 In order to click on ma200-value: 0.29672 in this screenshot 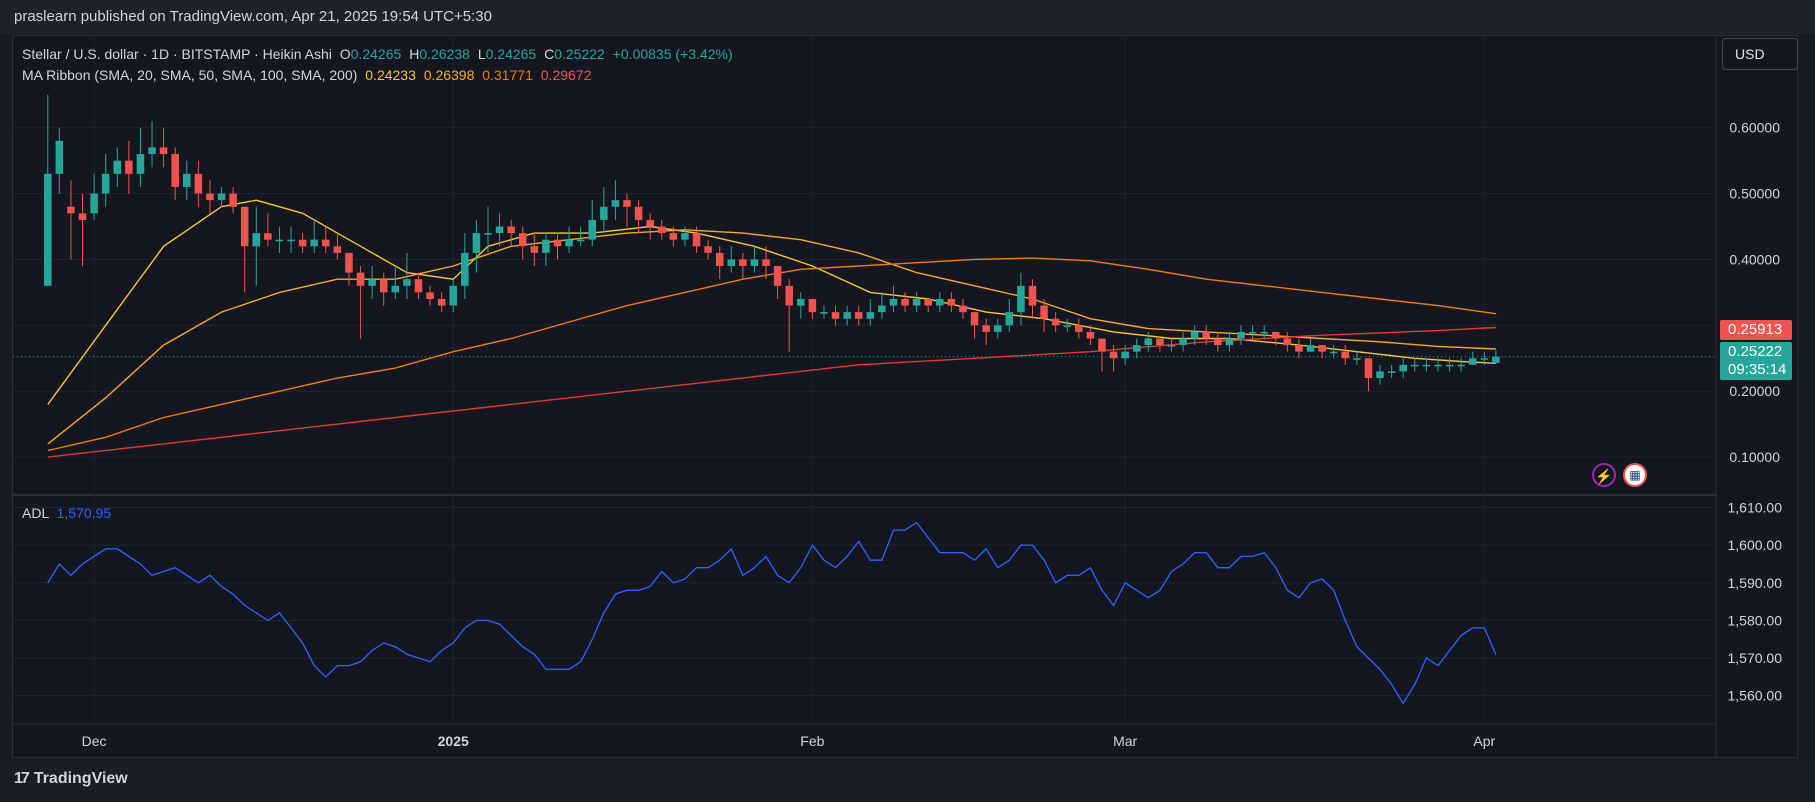, I will do `click(566, 75)`.